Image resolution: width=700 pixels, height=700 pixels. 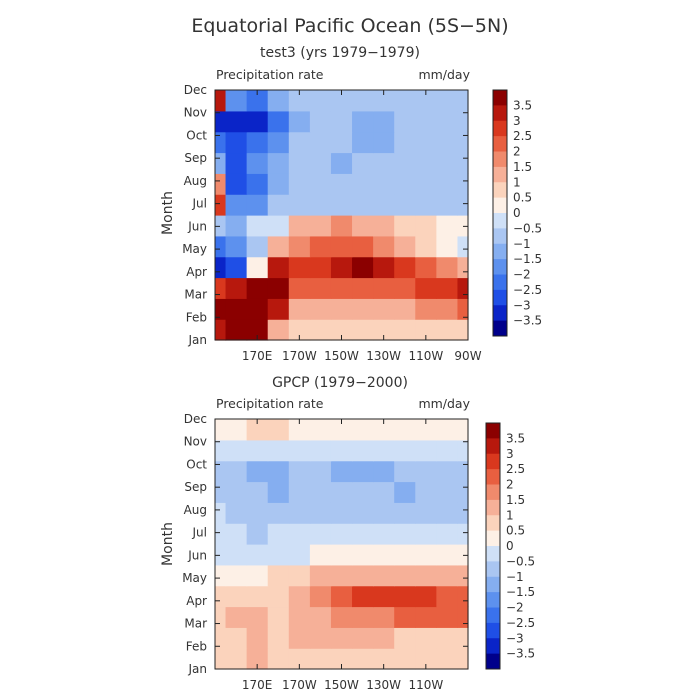 What do you see at coordinates (195, 113) in the screenshot?
I see `y-tick-label: Nov` at bounding box center [195, 113].